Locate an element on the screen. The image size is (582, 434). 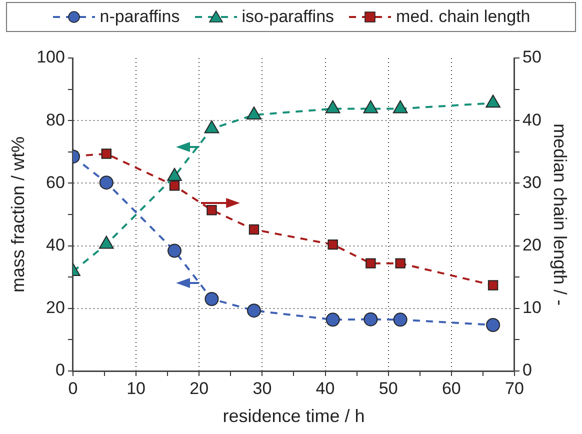
x-tick-label: 50 is located at coordinates (388, 388).